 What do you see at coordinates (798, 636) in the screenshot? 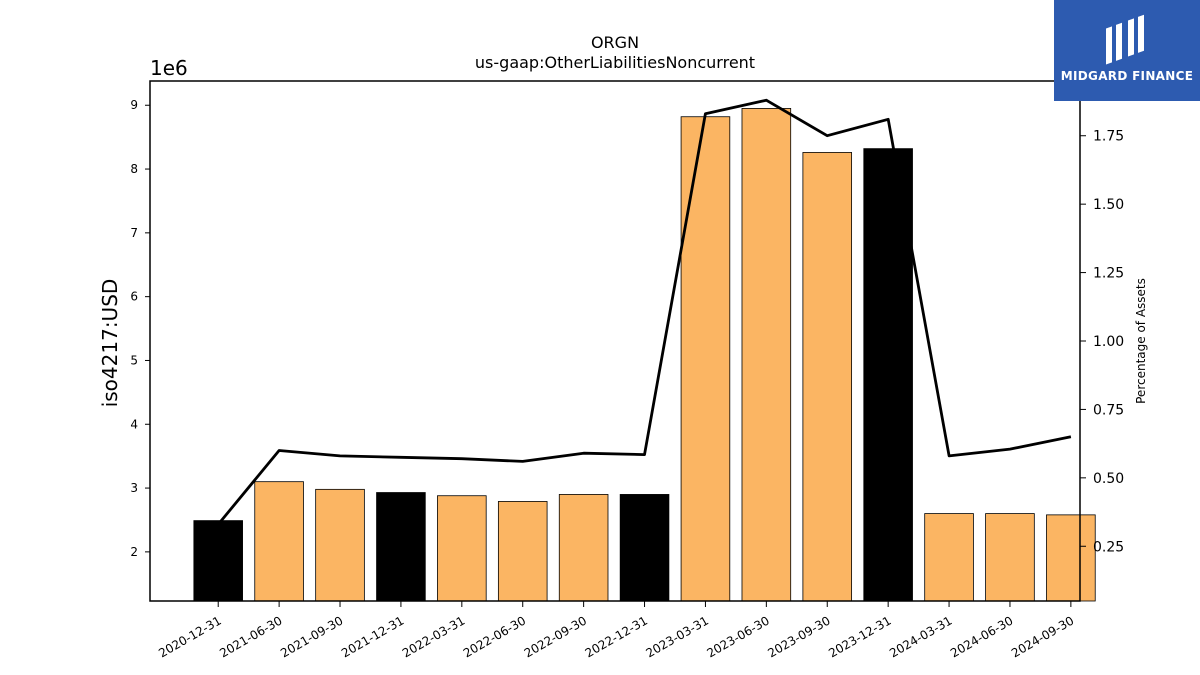
I see `x-tick-label: 2023-09-30` at bounding box center [798, 636].